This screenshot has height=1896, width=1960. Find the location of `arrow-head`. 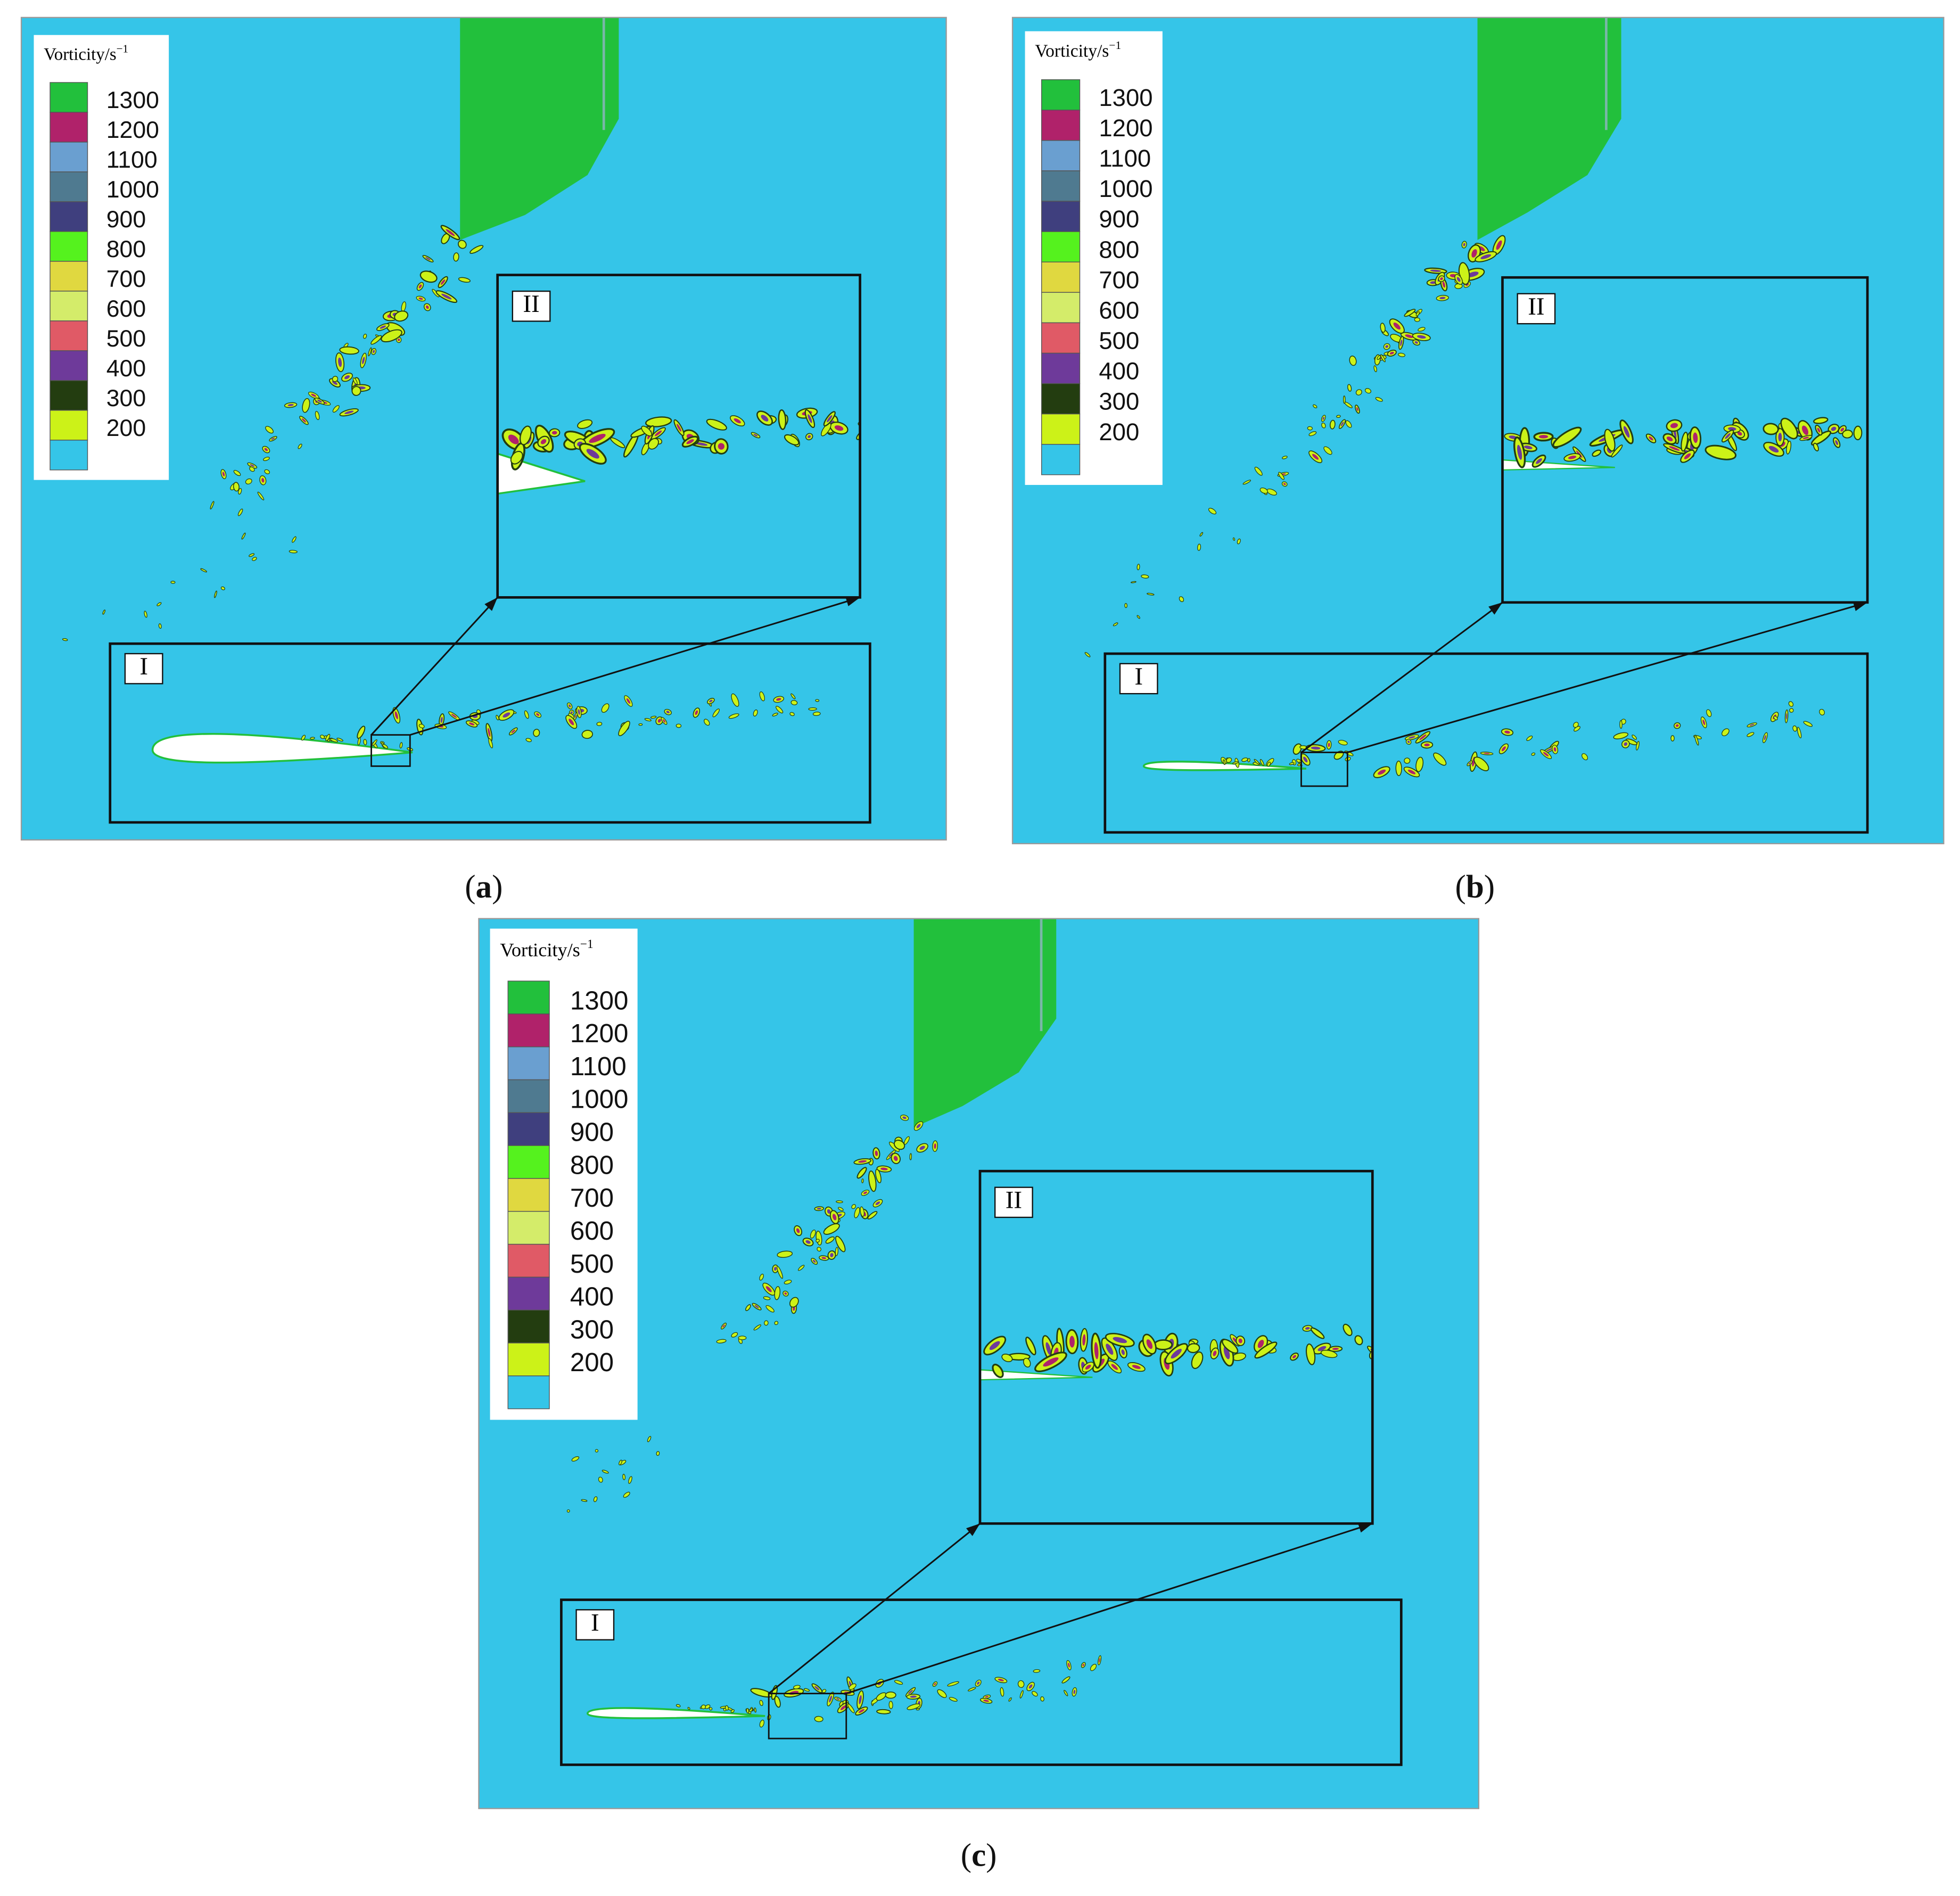

arrow-head is located at coordinates (1495, 609).